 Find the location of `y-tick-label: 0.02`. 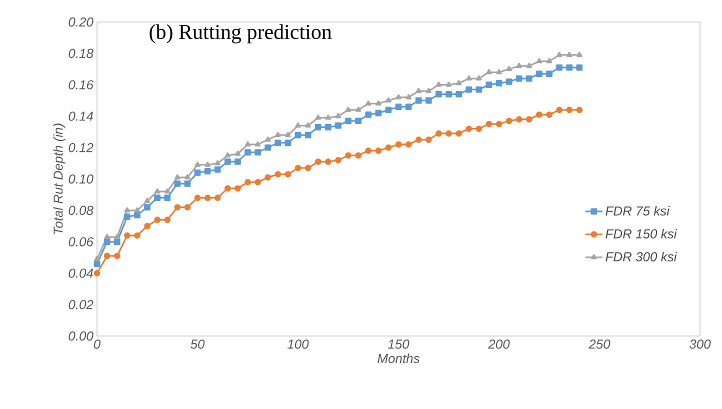

y-tick-label: 0.02 is located at coordinates (81, 305).